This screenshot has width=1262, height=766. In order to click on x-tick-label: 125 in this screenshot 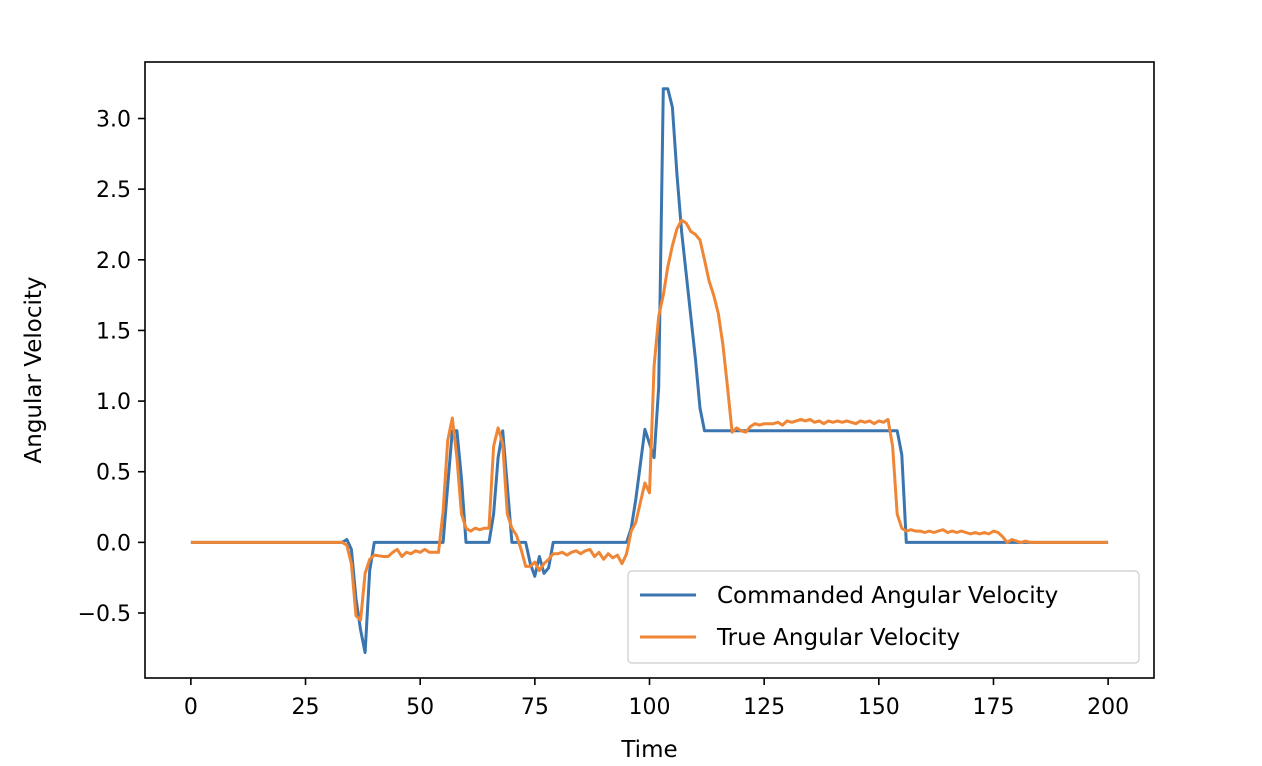, I will do `click(764, 707)`.